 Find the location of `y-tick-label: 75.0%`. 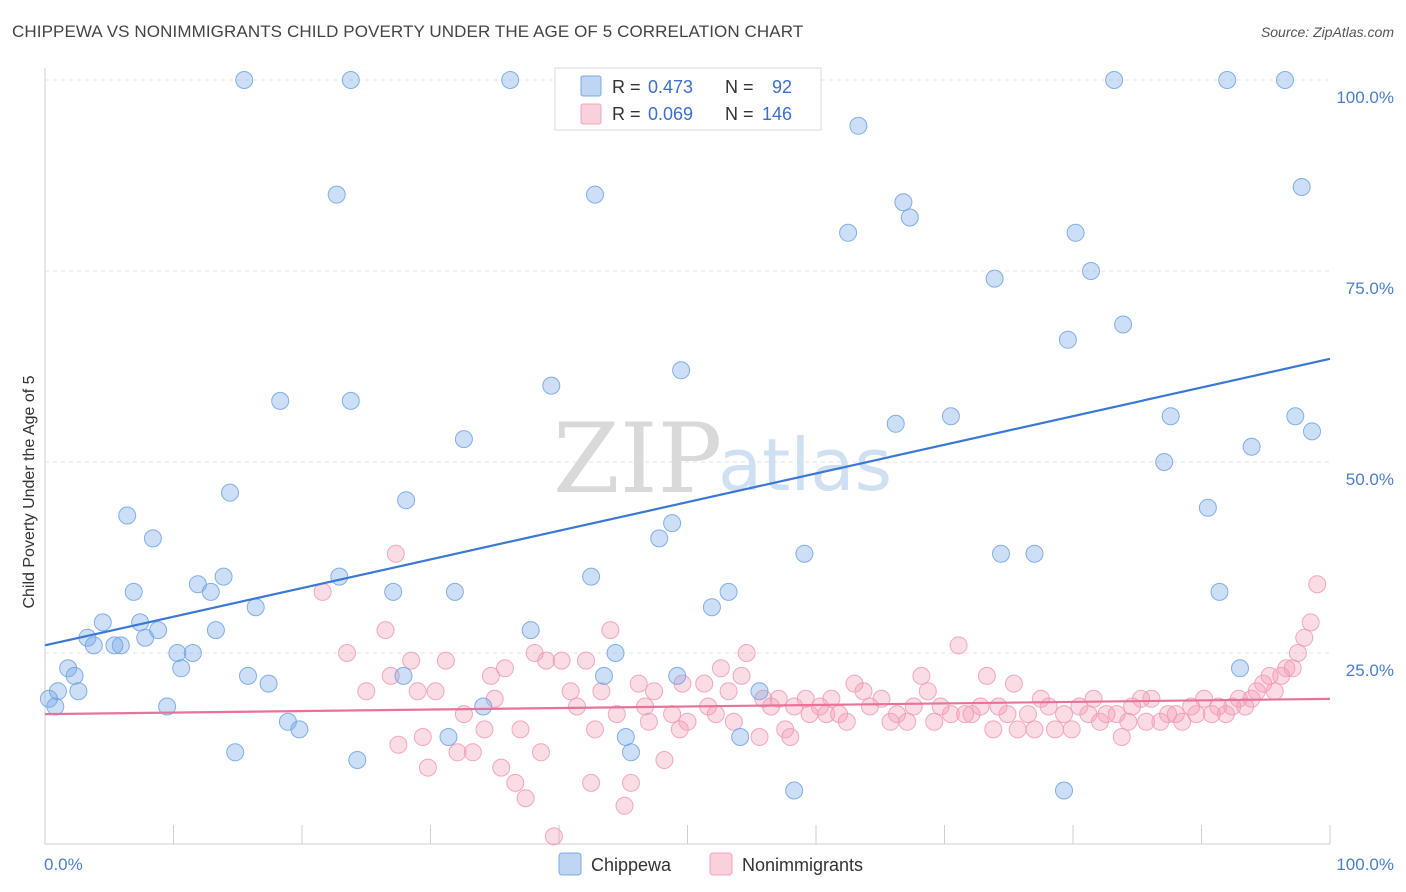

y-tick-label: 75.0% is located at coordinates (1370, 288).